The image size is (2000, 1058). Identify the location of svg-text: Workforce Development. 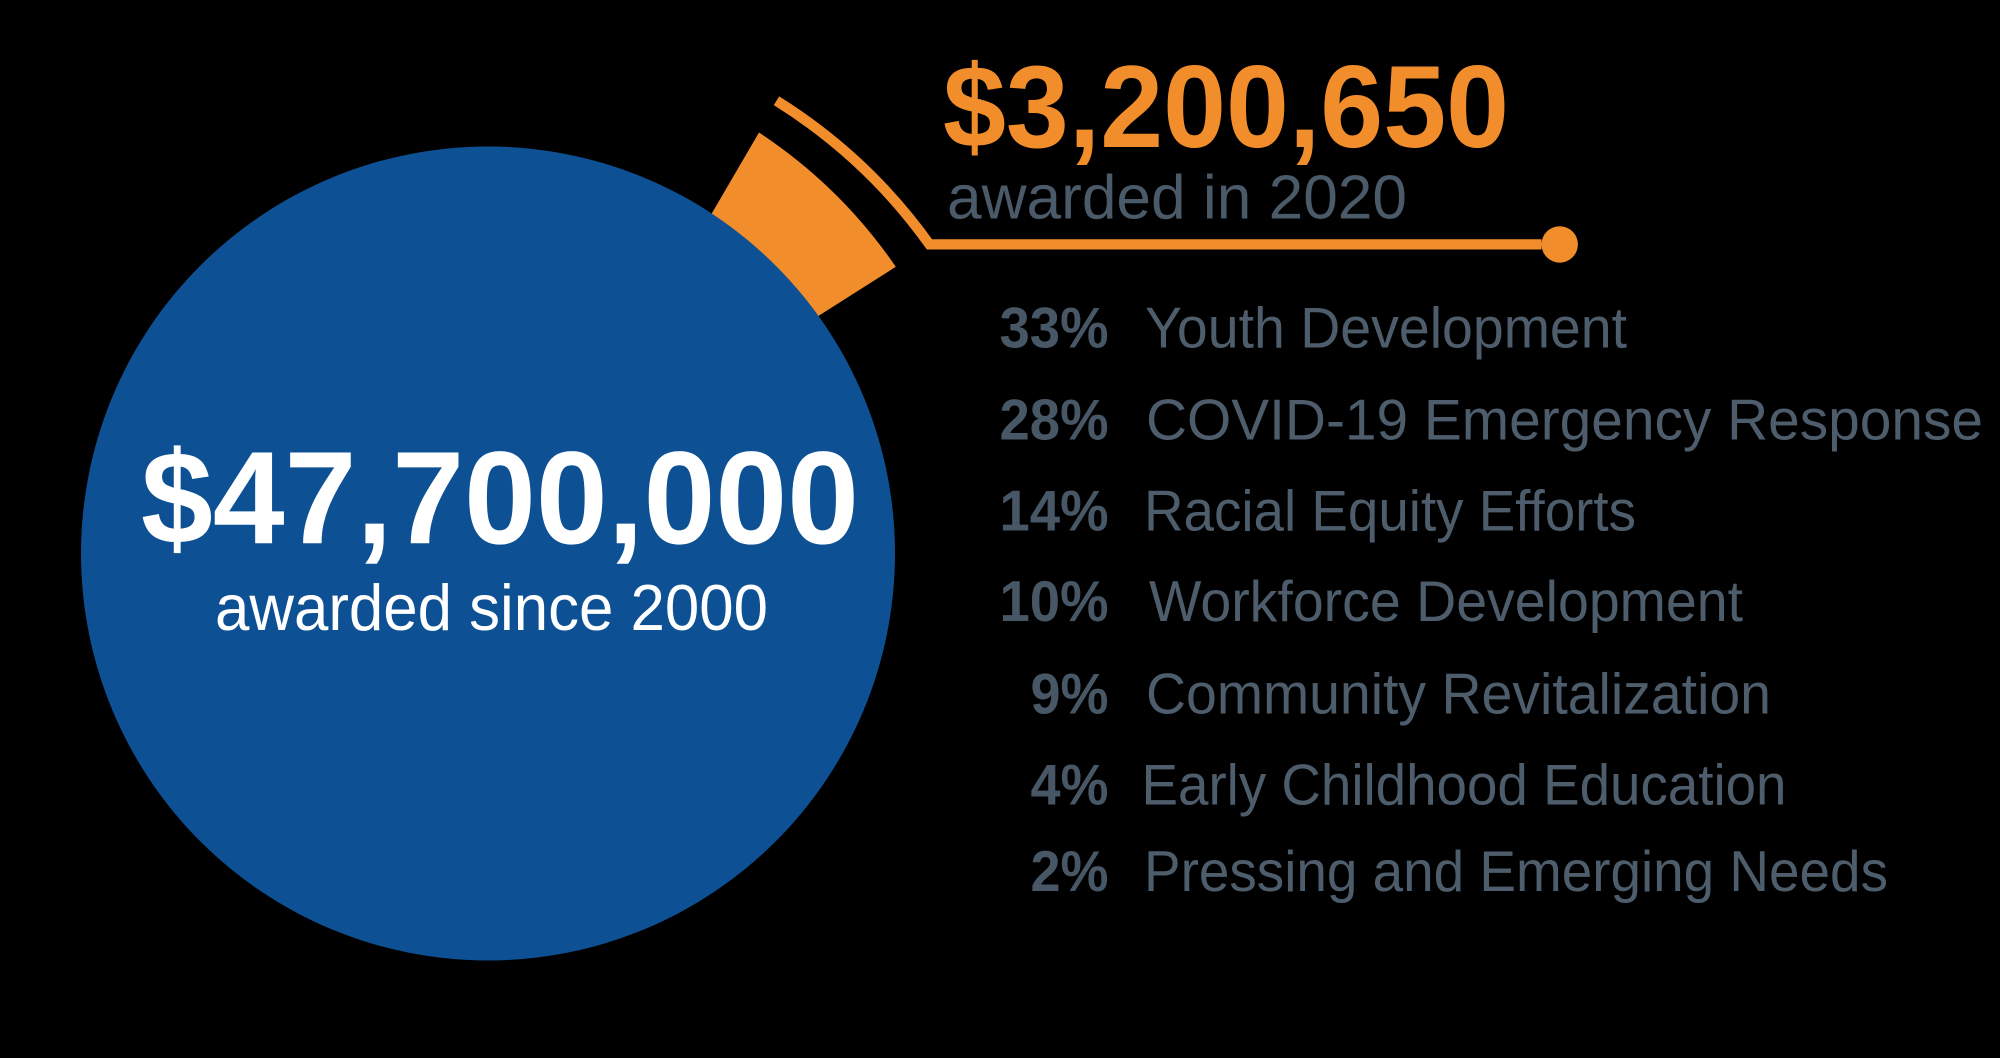
(1446, 602).